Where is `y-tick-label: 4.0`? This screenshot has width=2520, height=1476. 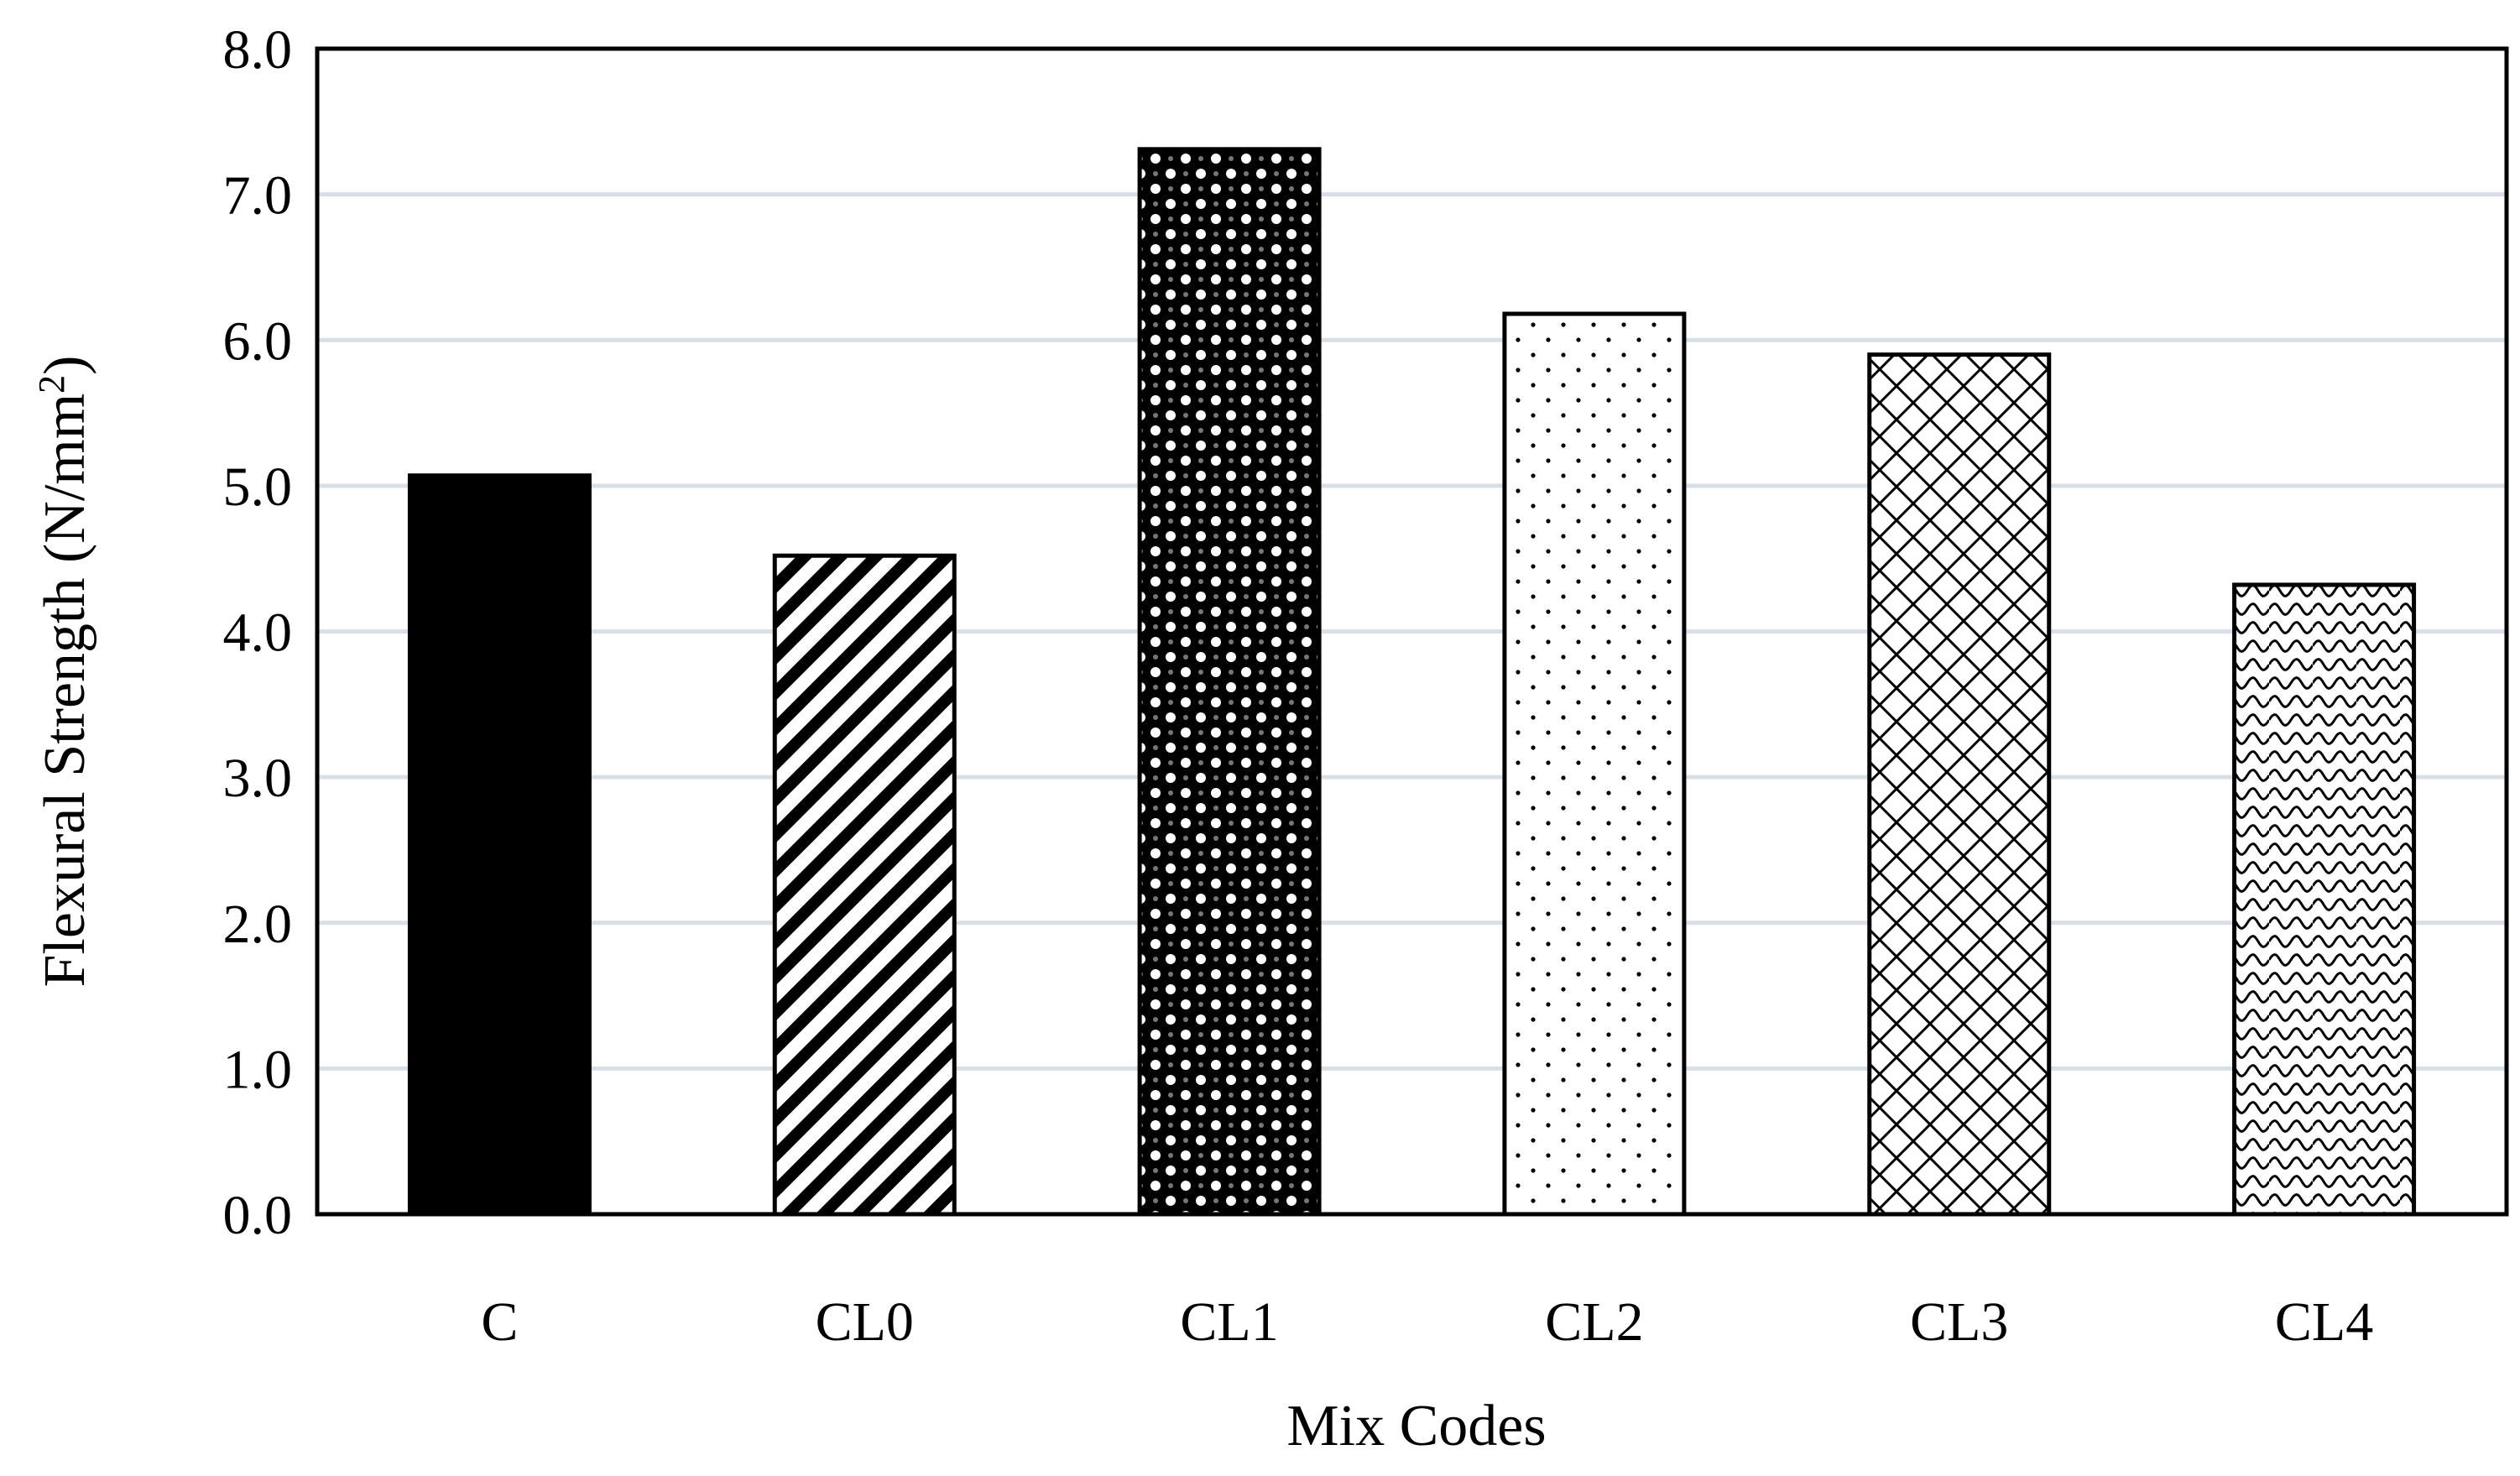
y-tick-label: 4.0 is located at coordinates (258, 633).